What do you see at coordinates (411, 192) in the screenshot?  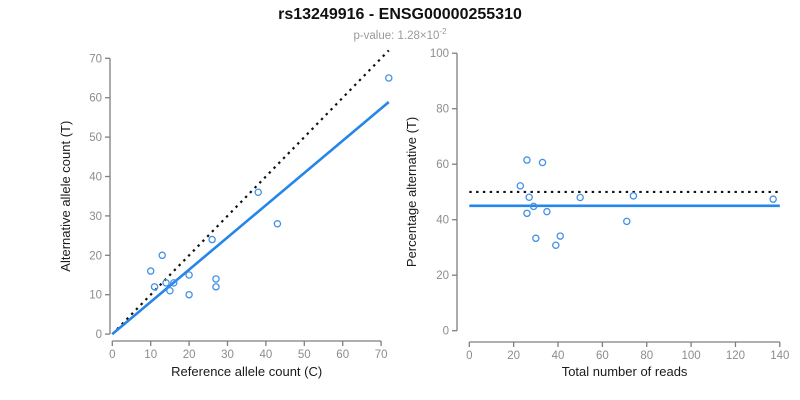 I see `y-axis-title: Percentage alternative (T)` at bounding box center [411, 192].